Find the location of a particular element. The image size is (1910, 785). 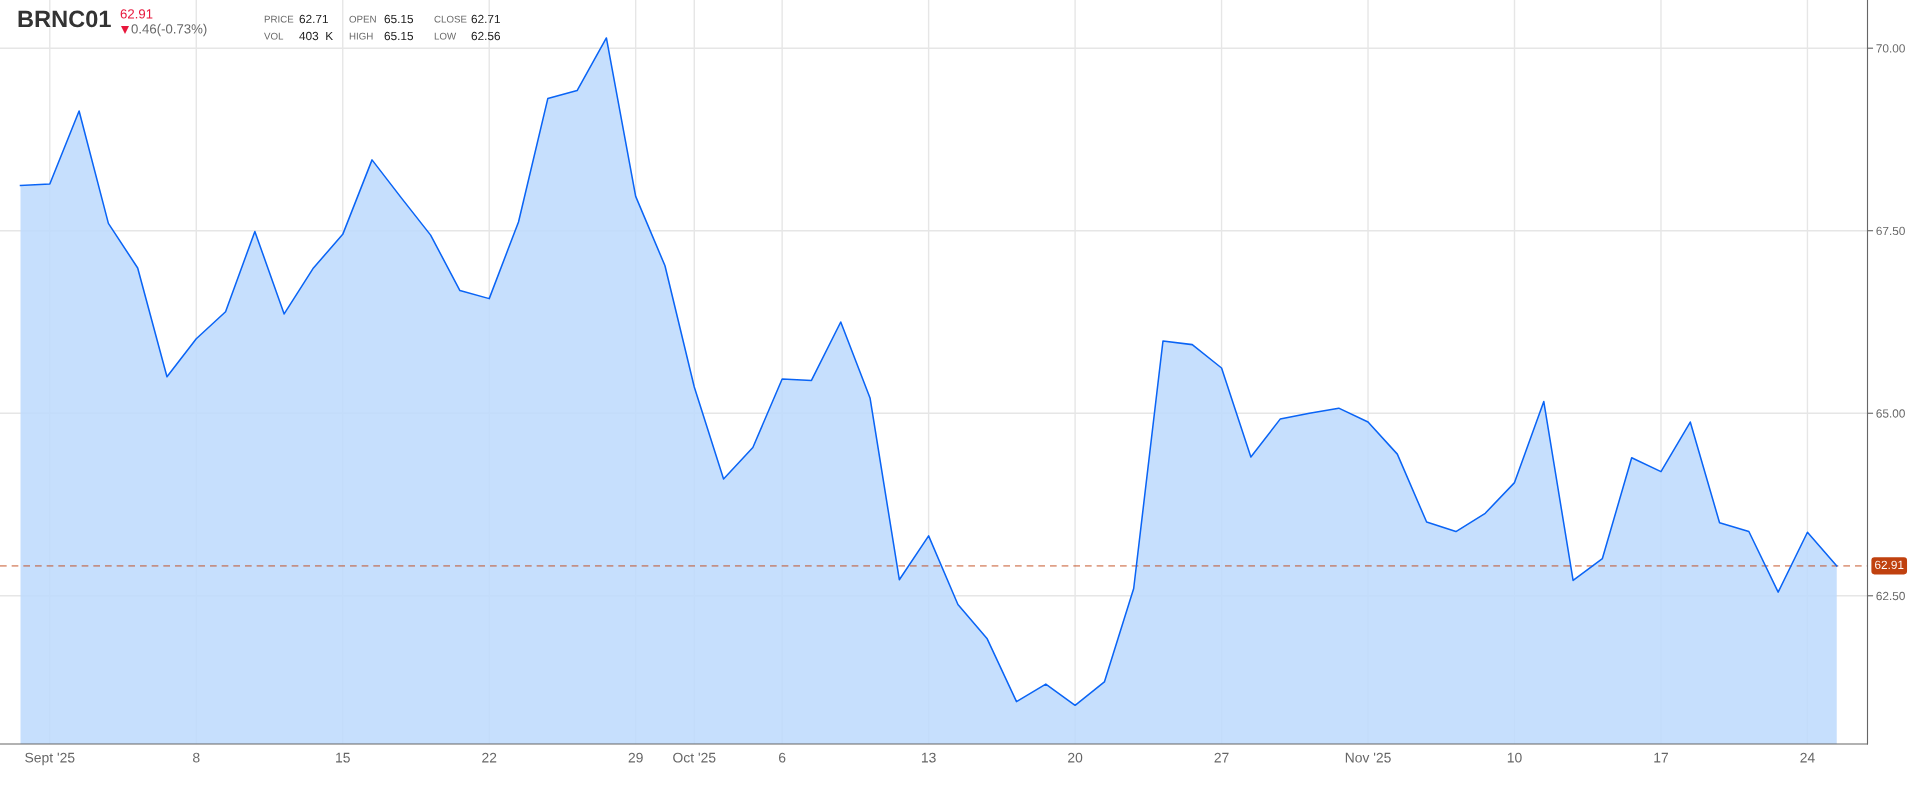

x-tick-label: Nov '25 is located at coordinates (1368, 757).